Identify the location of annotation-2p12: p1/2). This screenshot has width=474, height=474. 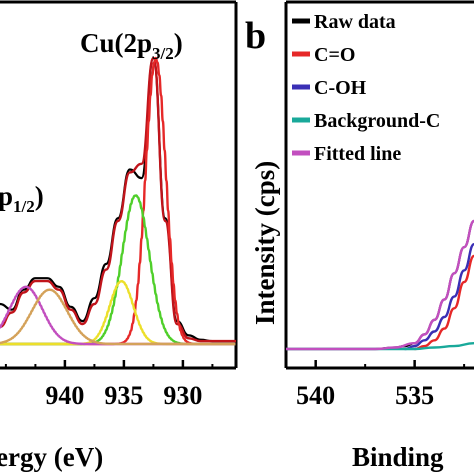
(22, 198).